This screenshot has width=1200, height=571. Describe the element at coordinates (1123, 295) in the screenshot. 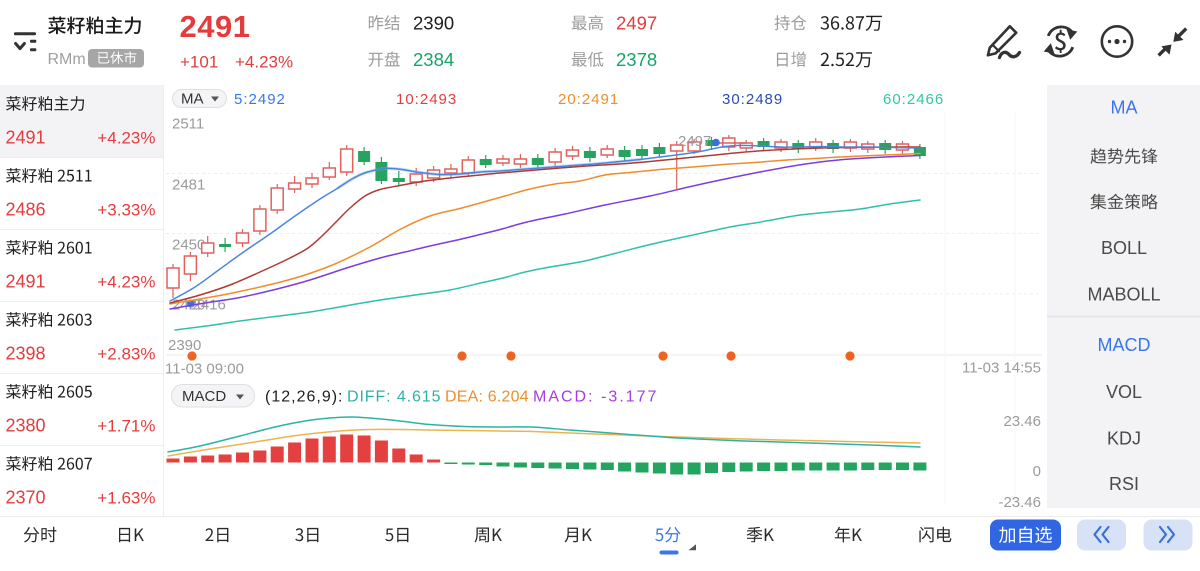

I see `svg-text: MABOLL` at that location.